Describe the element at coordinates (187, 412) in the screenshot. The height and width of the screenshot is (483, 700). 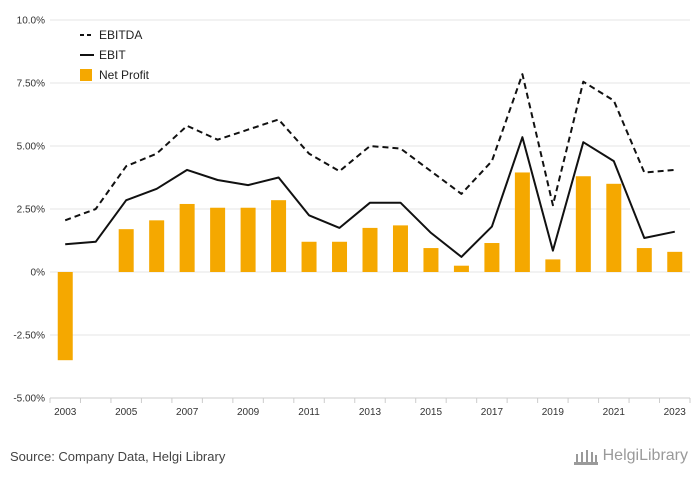
I see `x-tick-label: 2007` at that location.